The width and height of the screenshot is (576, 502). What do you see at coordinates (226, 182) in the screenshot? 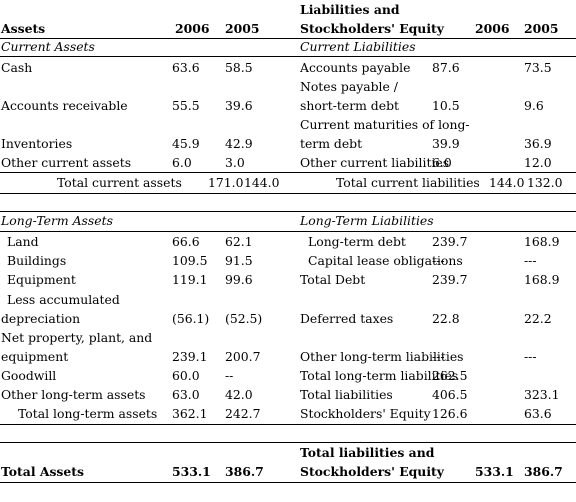
I see `total-current-assets-2006: 171.0` at bounding box center [226, 182].